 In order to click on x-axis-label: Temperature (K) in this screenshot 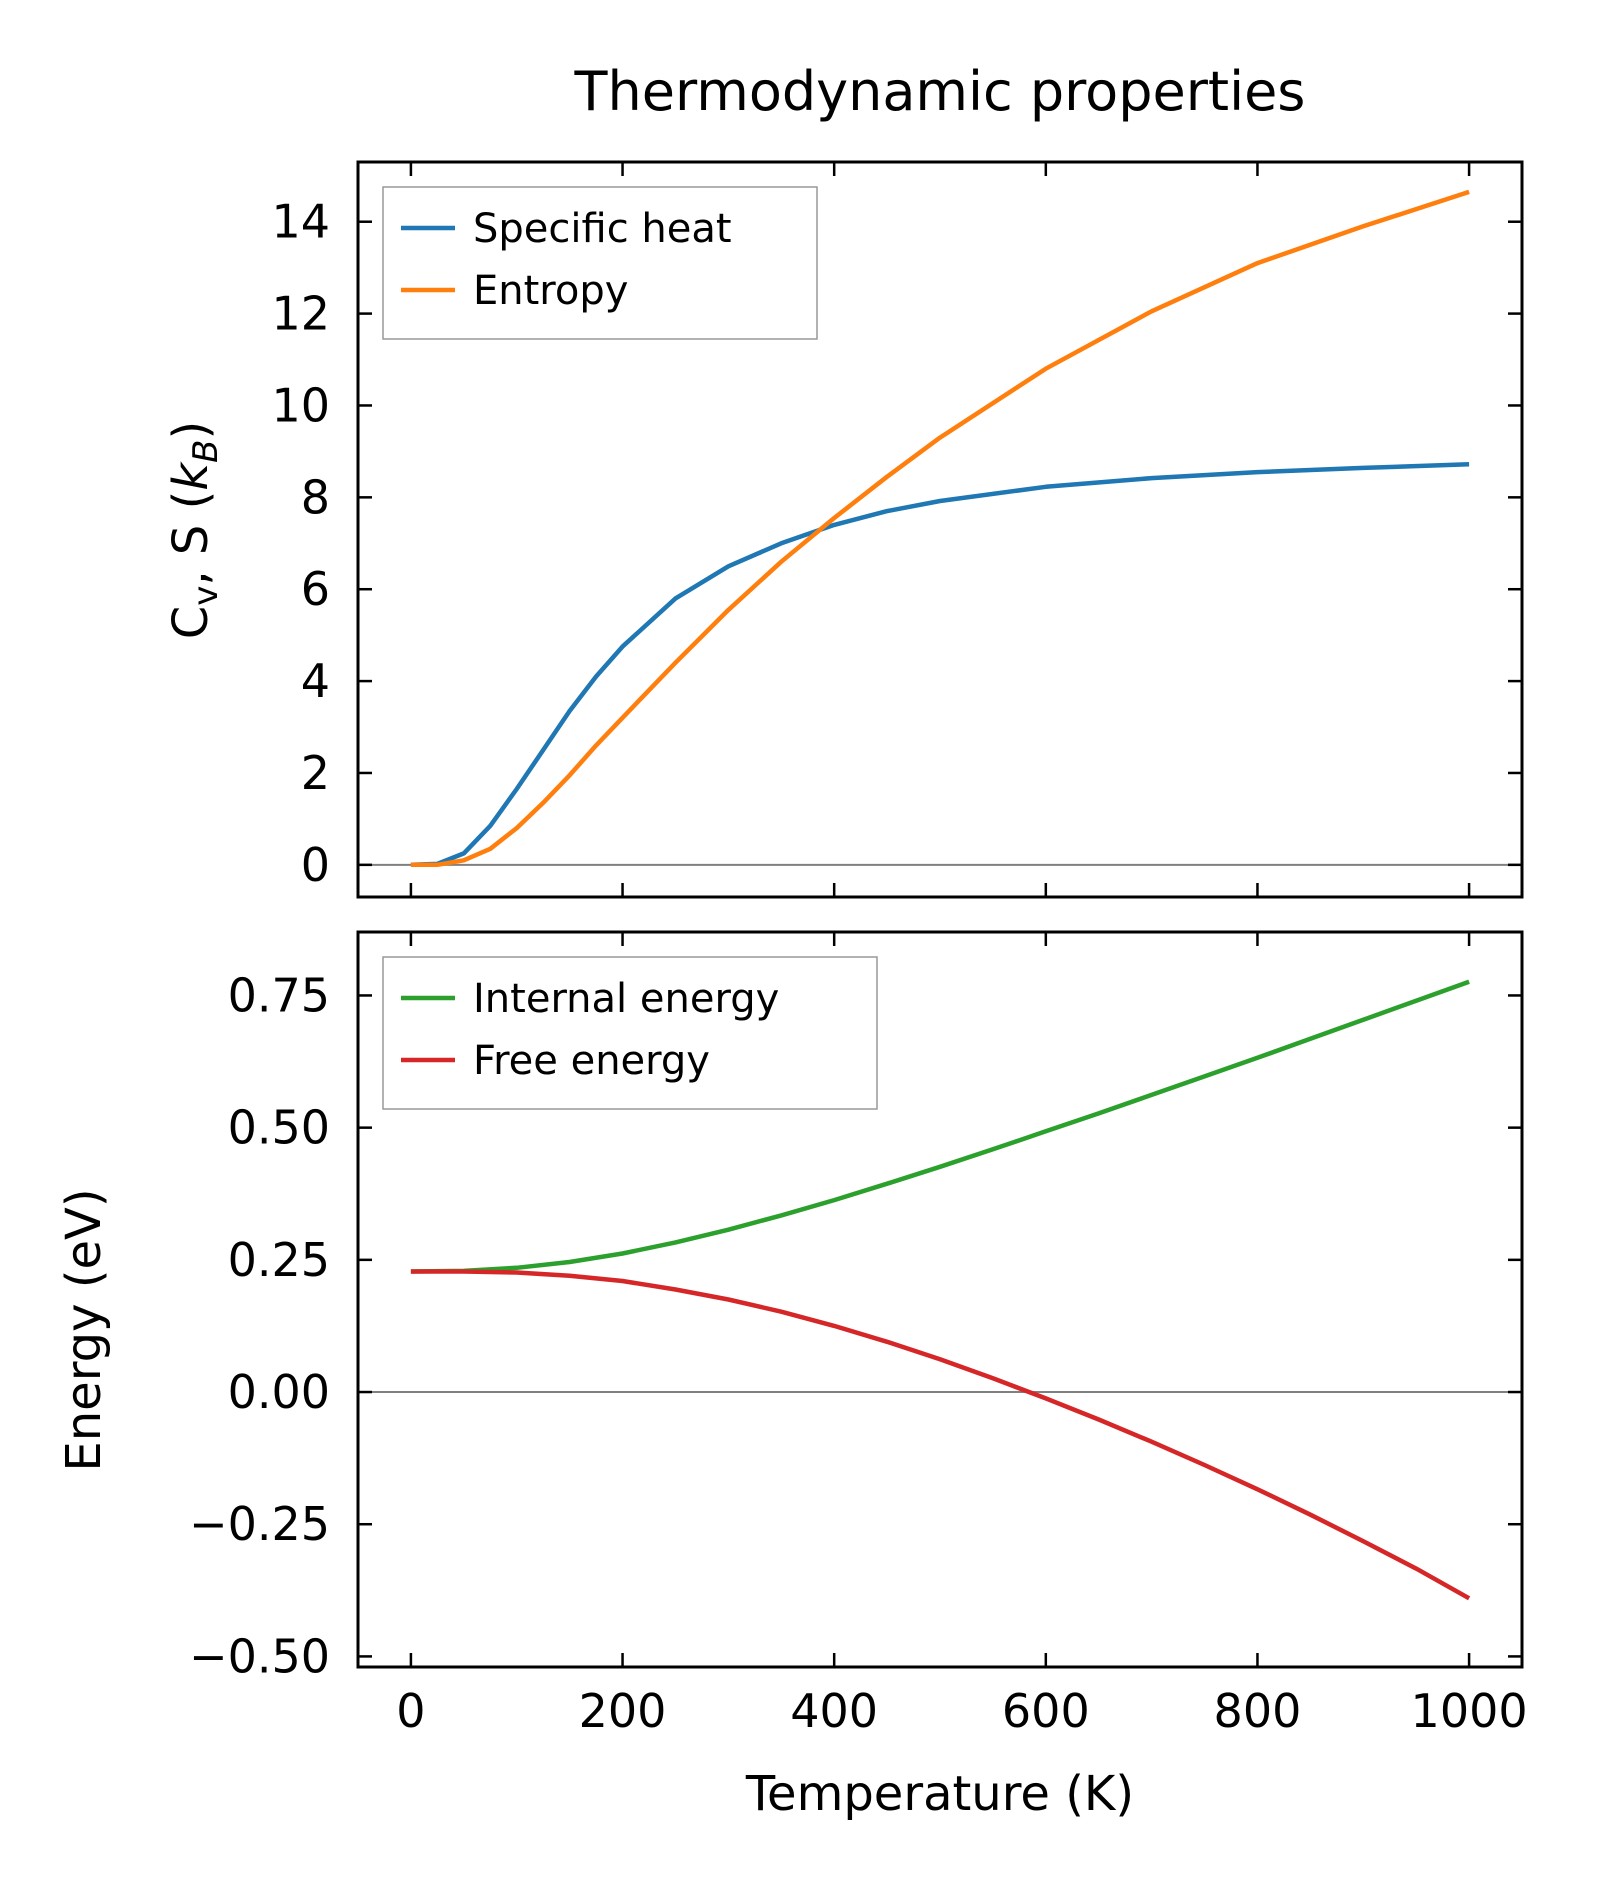, I will do `click(939, 1794)`.